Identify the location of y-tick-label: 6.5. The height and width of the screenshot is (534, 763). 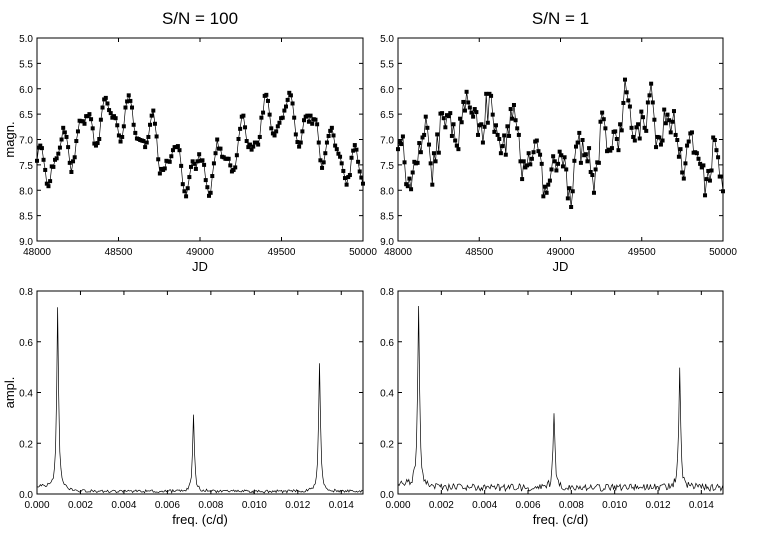
(26, 115).